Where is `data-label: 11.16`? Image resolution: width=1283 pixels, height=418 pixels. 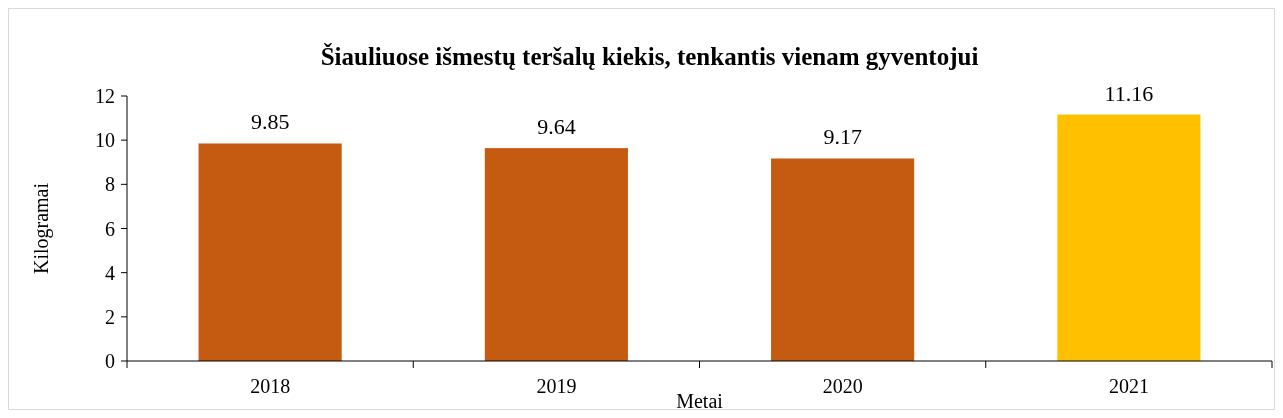 data-label: 11.16 is located at coordinates (1129, 93).